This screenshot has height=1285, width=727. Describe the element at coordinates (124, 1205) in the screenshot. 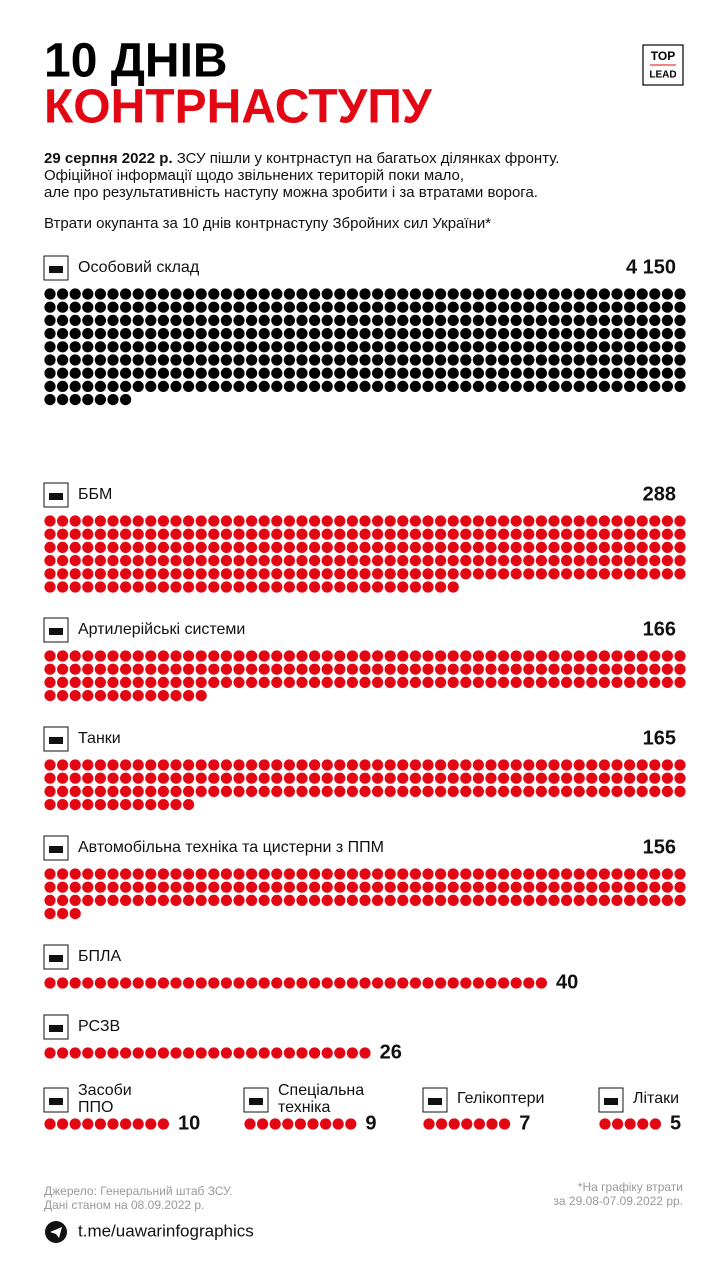

I see `source: Дані станом на 08.09.2022 р.` at that location.